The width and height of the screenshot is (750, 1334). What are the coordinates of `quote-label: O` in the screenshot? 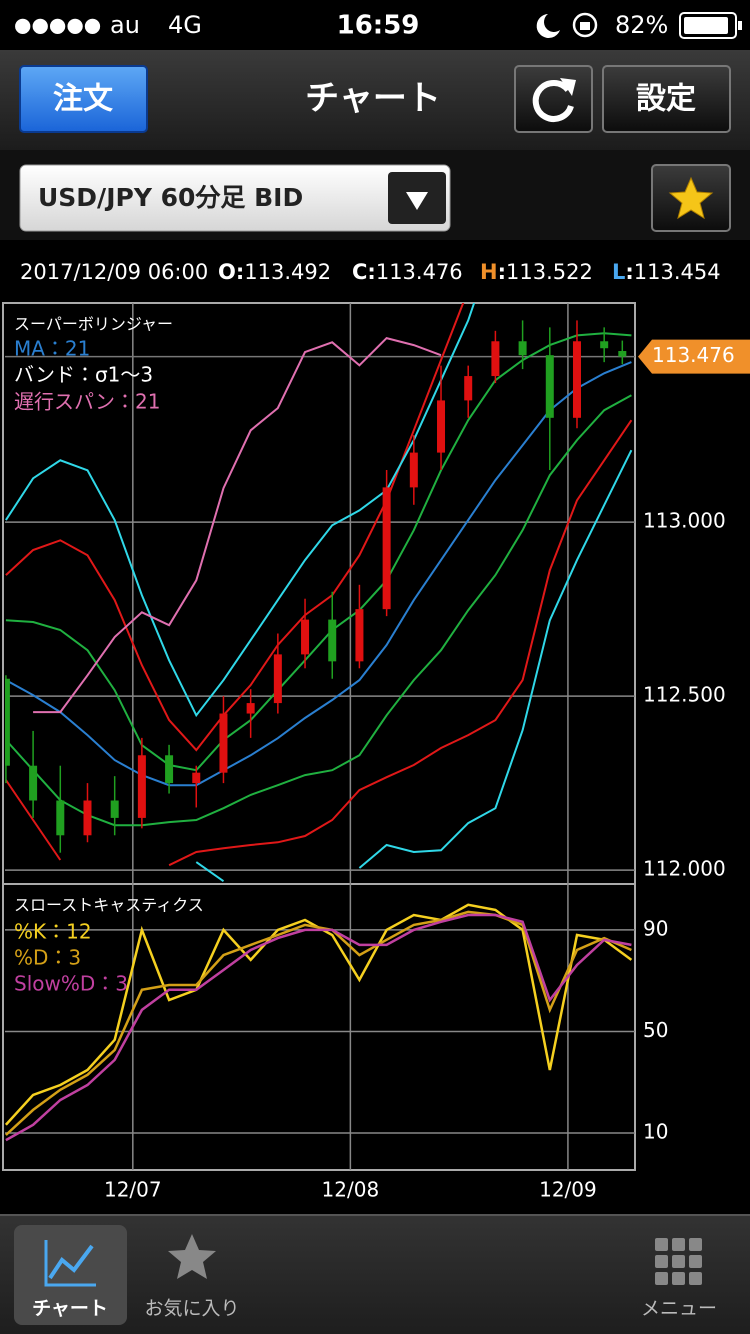 It's located at (227, 272).